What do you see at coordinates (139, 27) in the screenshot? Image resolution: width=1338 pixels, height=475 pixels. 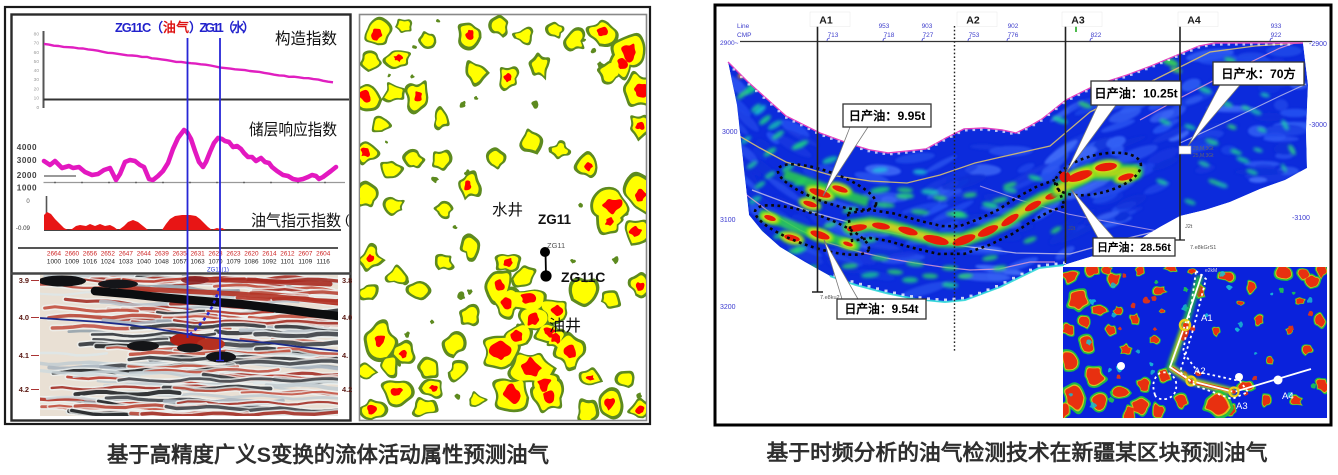 I see `svg-text: ZG11C（` at bounding box center [139, 27].